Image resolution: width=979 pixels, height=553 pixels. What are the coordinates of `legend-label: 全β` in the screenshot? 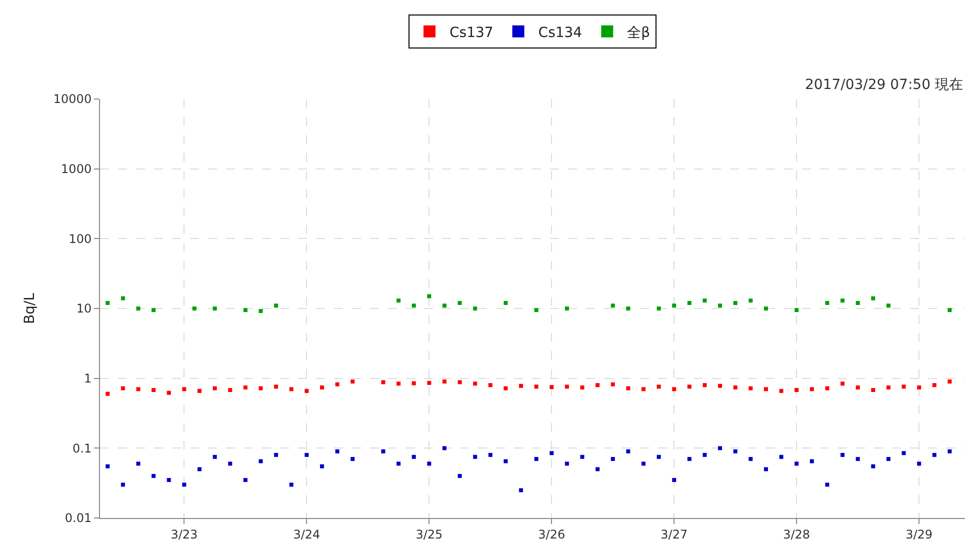 It's located at (638, 32).